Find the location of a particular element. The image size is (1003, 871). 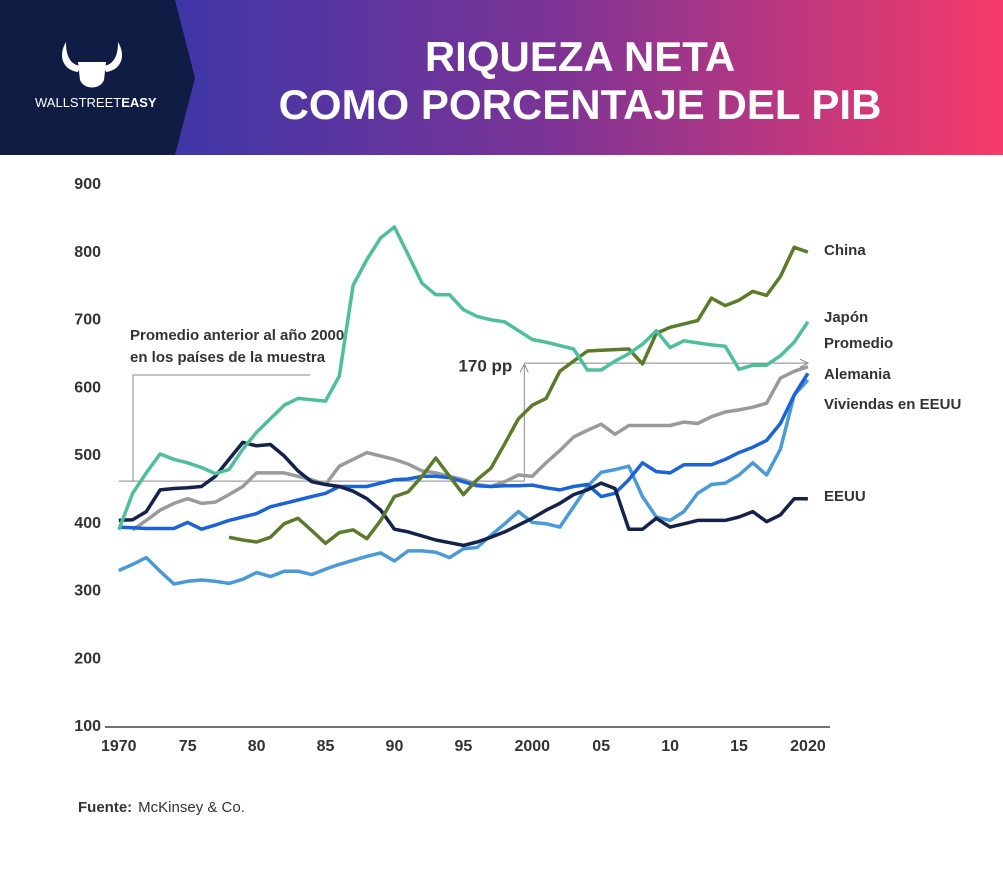

y-tick-label: 300 is located at coordinates (87, 591).